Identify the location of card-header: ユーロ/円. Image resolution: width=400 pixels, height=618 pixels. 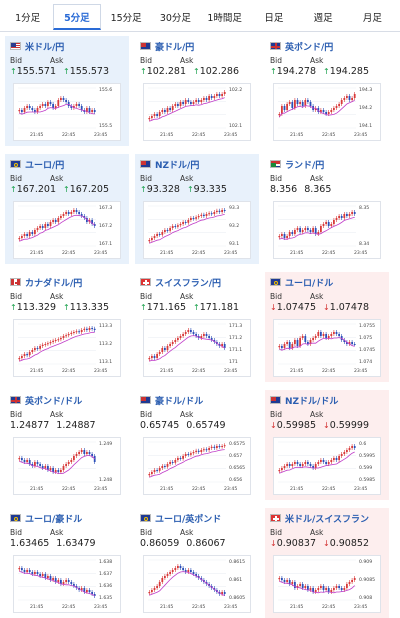
(67, 164).